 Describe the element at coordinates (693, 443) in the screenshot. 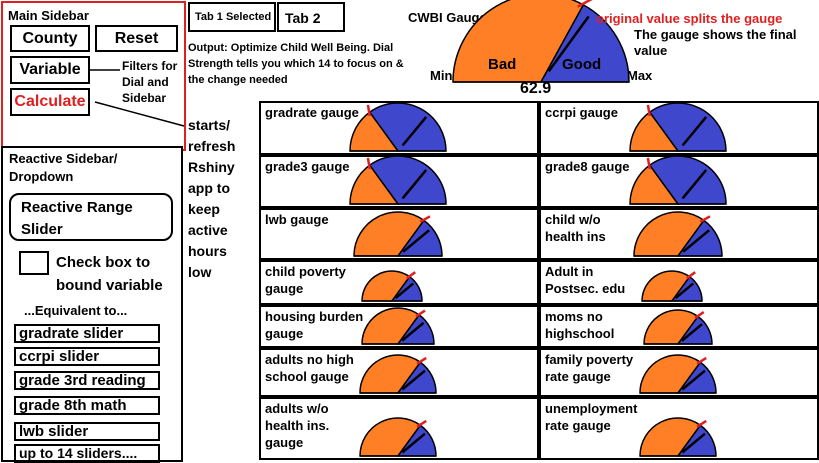

I see `small-gauge-13-needle` at that location.